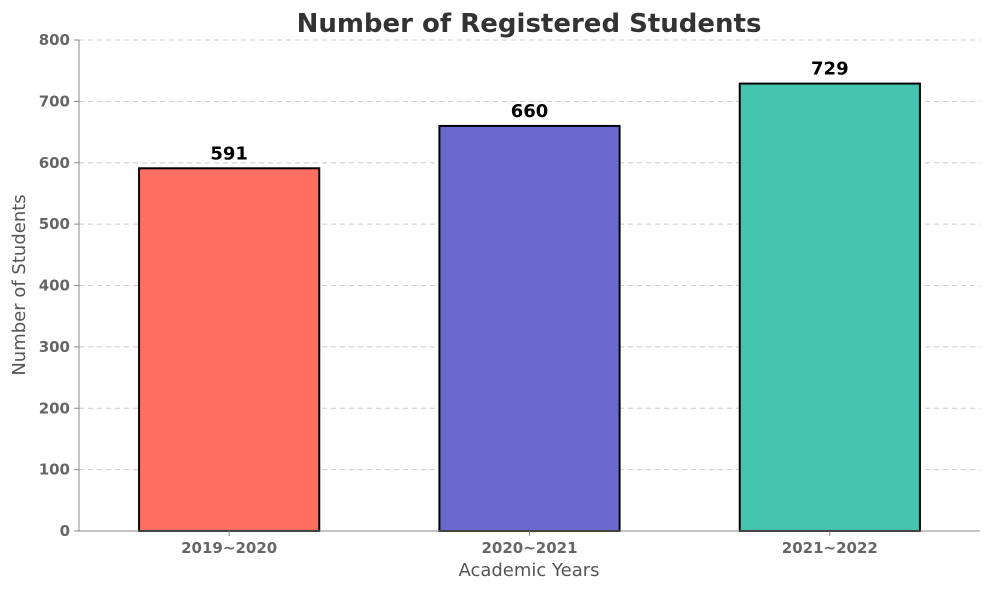 The width and height of the screenshot is (989, 590). Describe the element at coordinates (229, 153) in the screenshot. I see `data-label: 591` at that location.